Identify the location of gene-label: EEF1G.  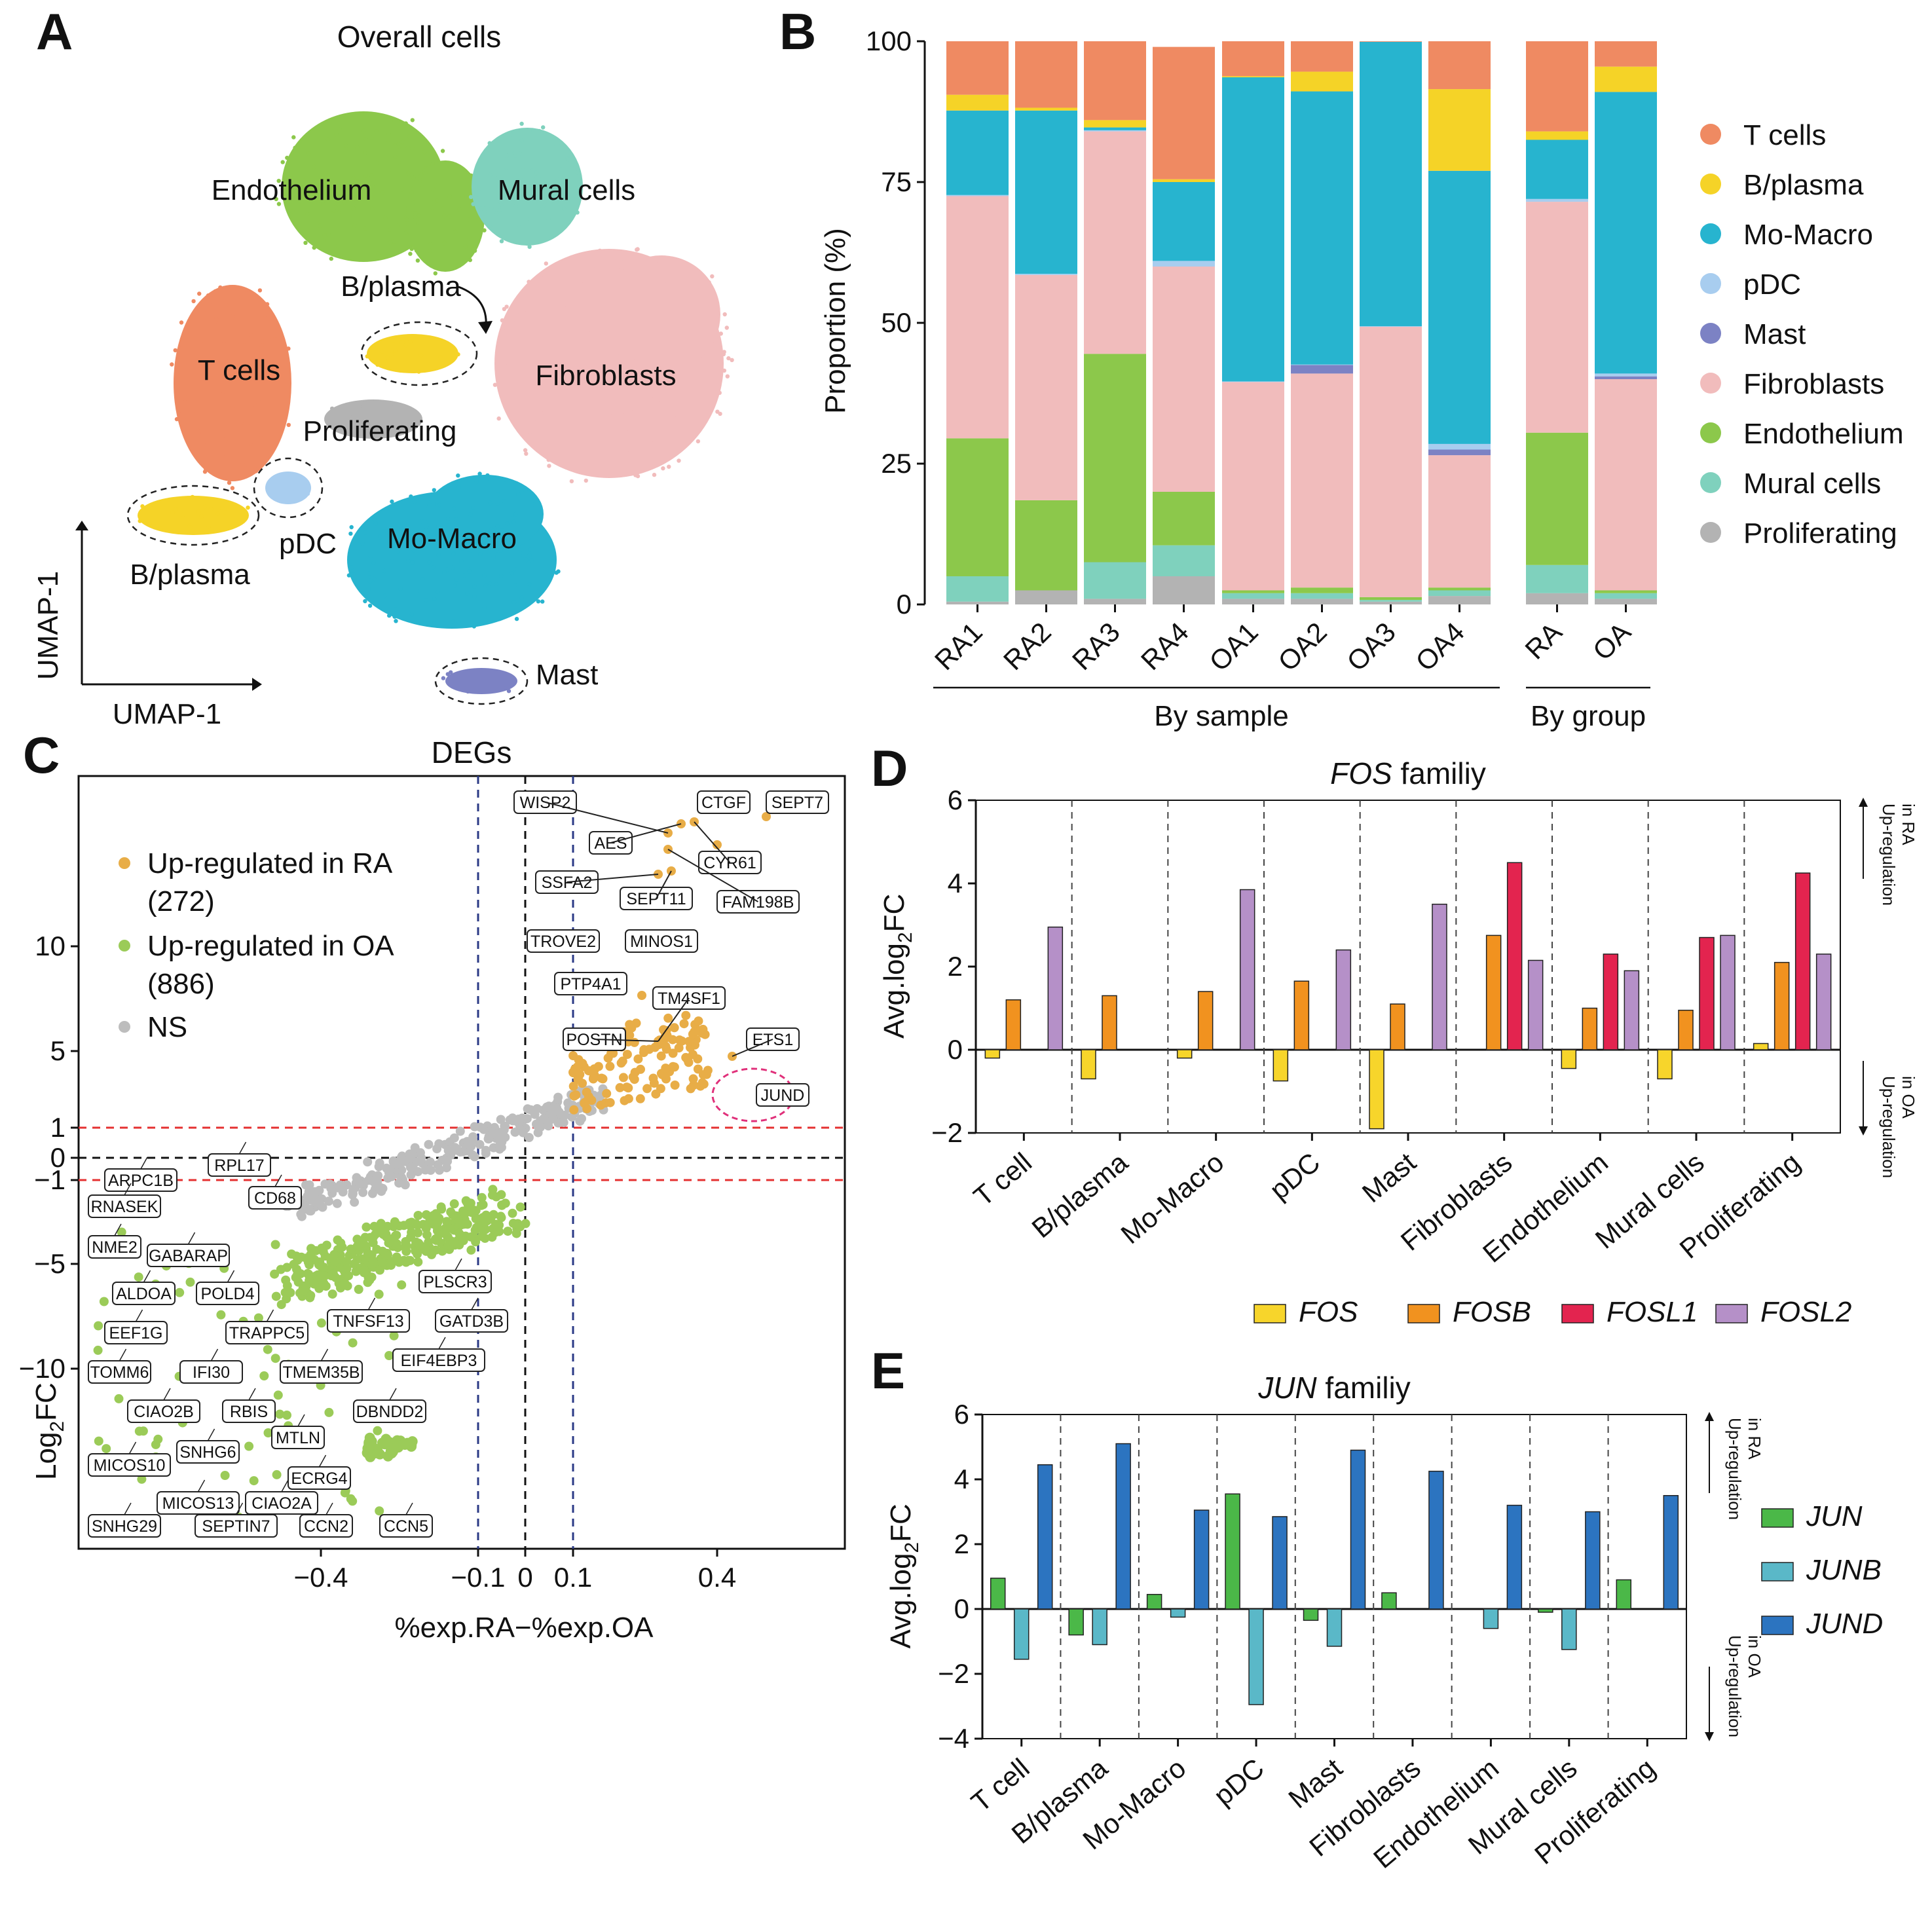
(136, 1332).